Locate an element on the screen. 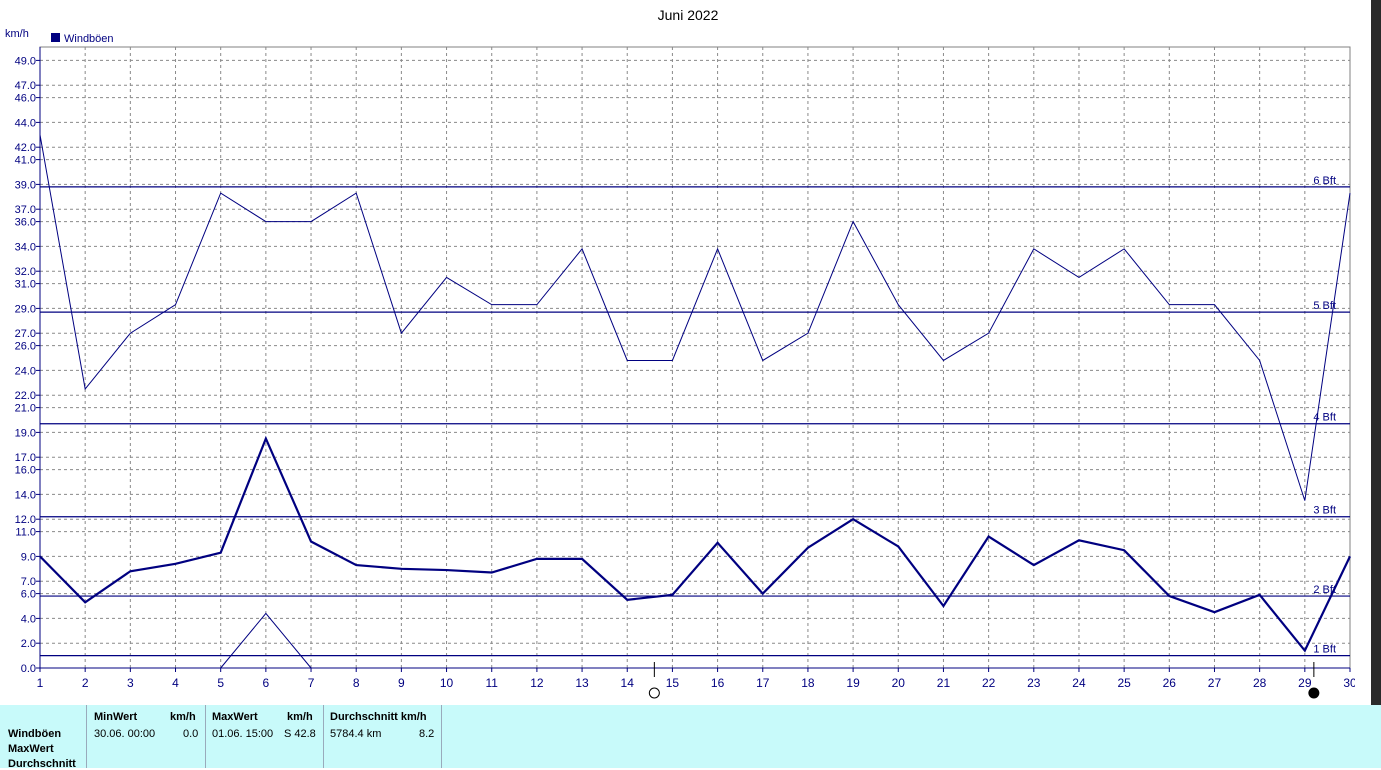 This screenshot has width=1381, height=770. x-tick-label: 1 is located at coordinates (40, 683).